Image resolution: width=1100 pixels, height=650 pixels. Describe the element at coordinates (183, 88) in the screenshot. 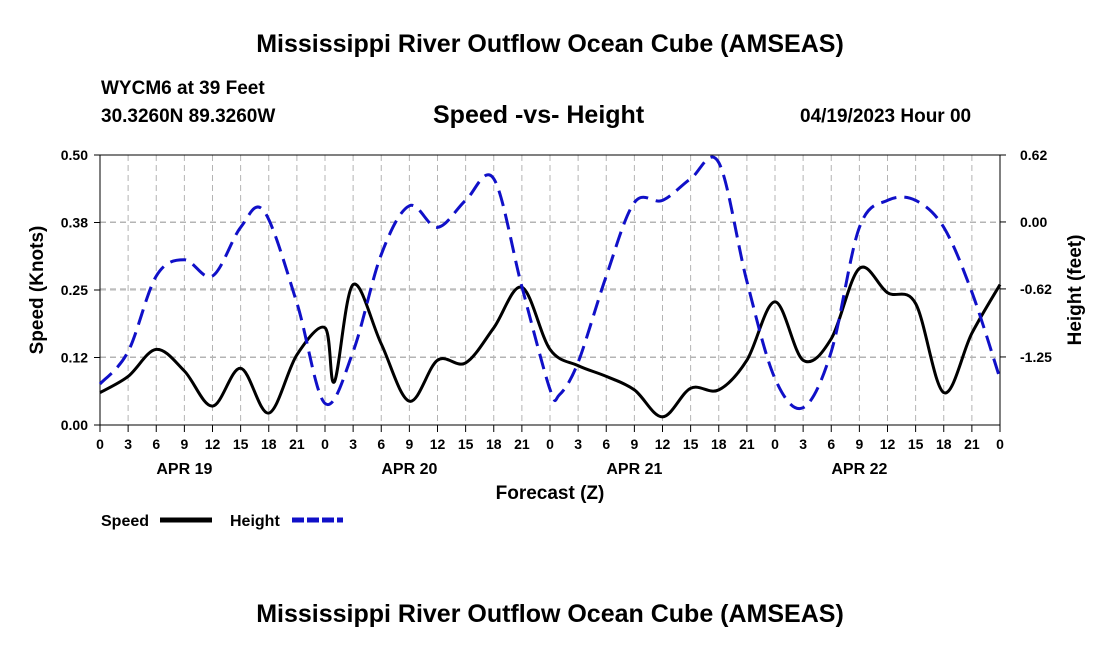

I see `station-label: WYCM6 at 39 Feet` at that location.